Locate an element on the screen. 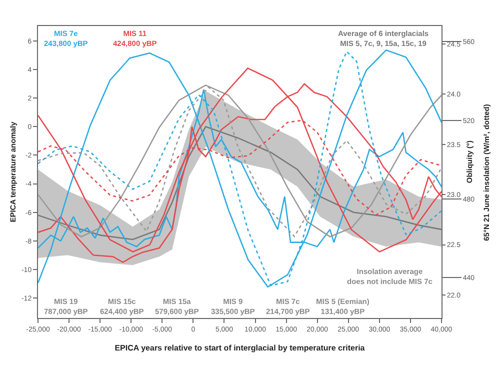 This screenshot has width=500, height=375. x-axis-title: EPICA years relative to start of interglacial by temperature criteria is located at coordinates (240, 348).